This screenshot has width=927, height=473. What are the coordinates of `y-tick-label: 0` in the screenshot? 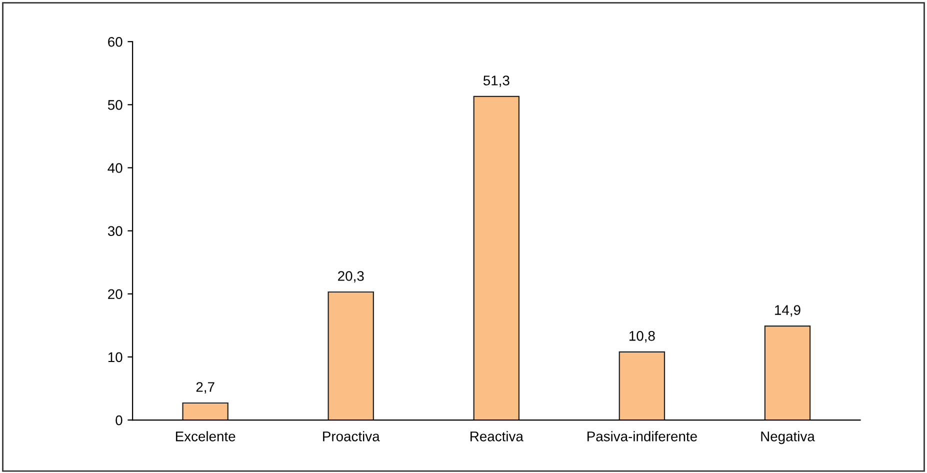 It's located at (119, 420).